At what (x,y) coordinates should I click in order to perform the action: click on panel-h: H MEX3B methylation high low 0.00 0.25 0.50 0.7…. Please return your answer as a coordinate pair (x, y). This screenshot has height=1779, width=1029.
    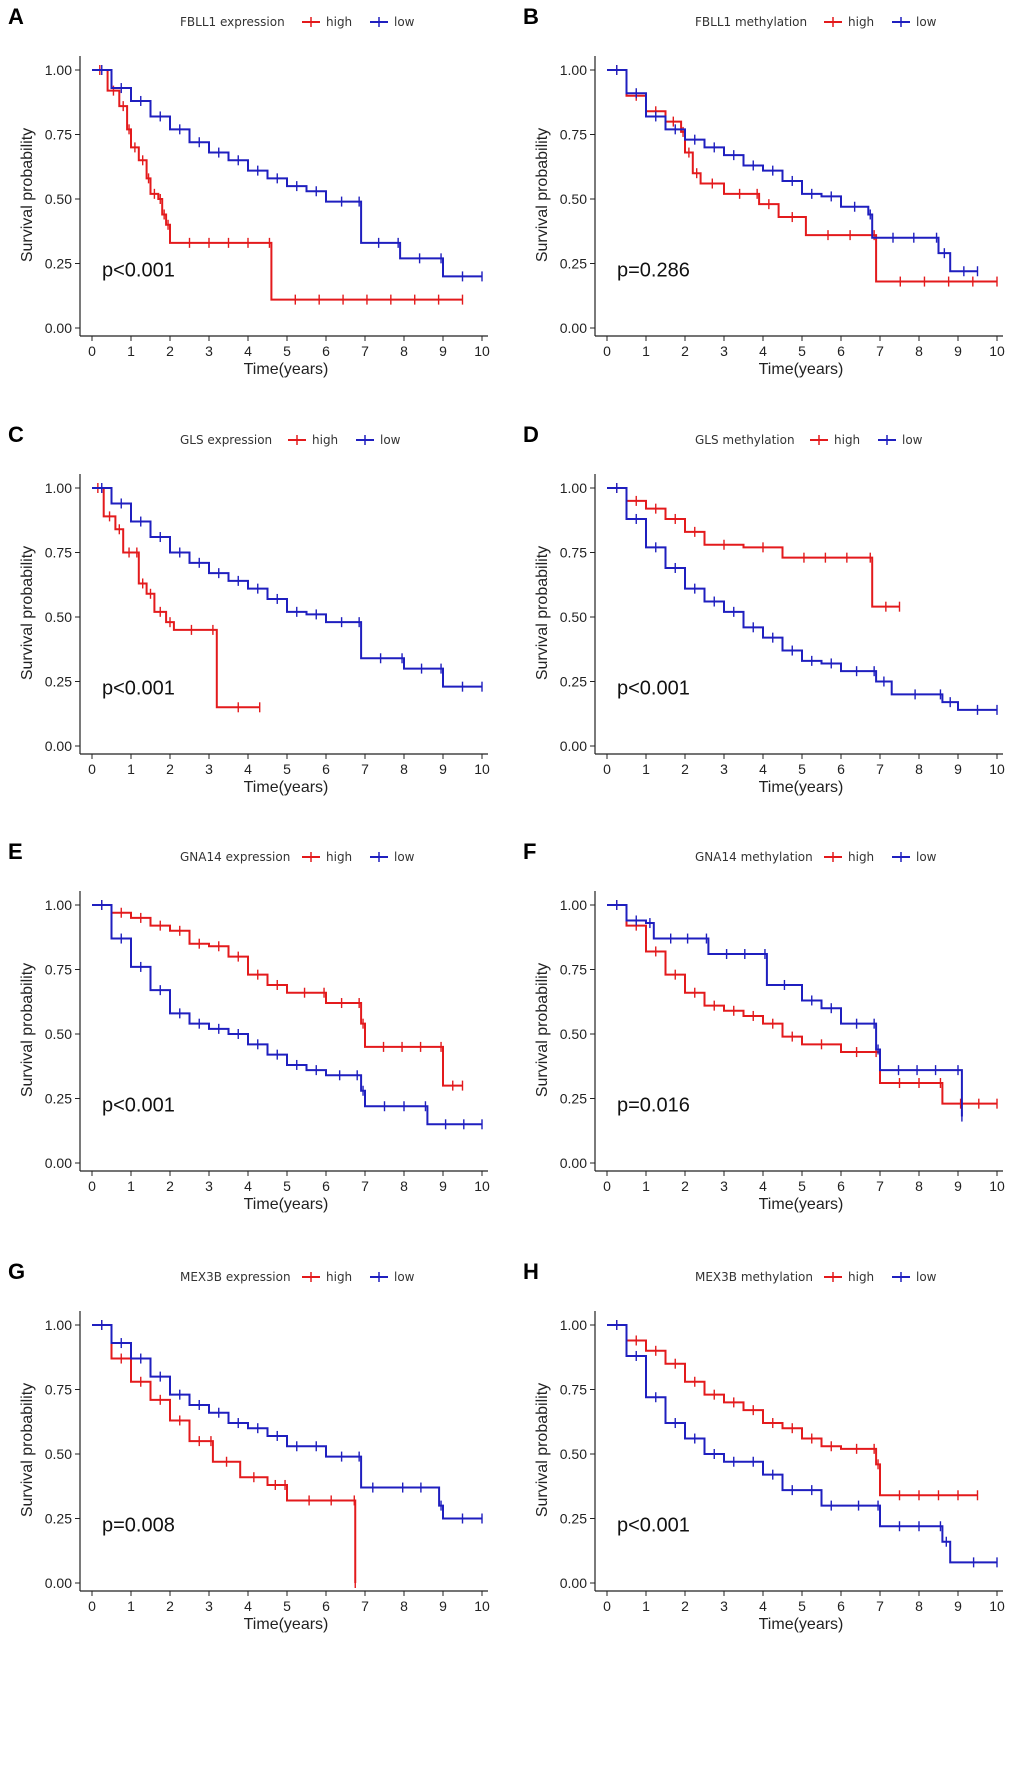
    Looking at the image, I should click on (764, 1446).